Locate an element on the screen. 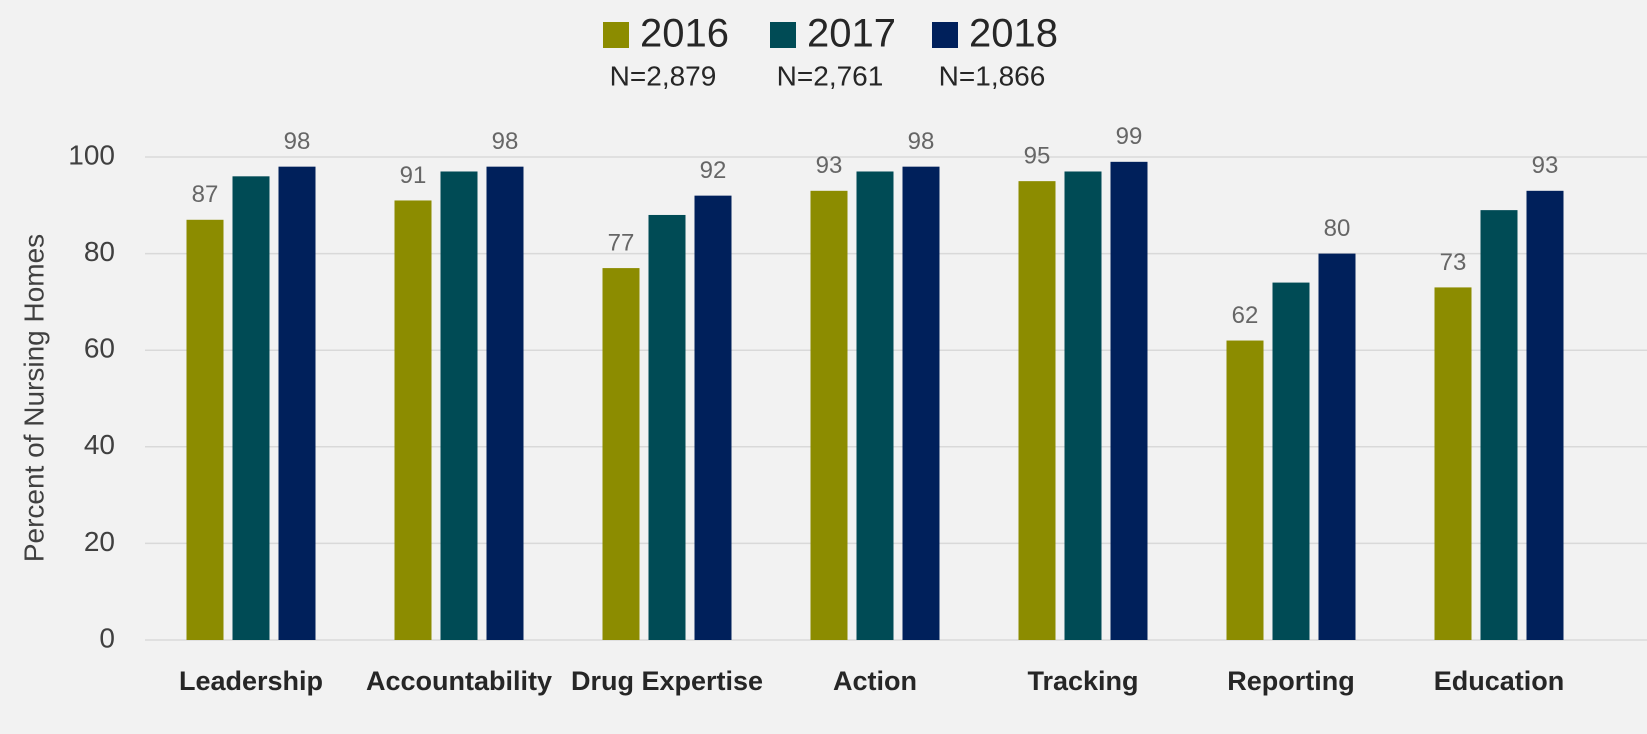  y-tick-label: 0 is located at coordinates (107, 637).